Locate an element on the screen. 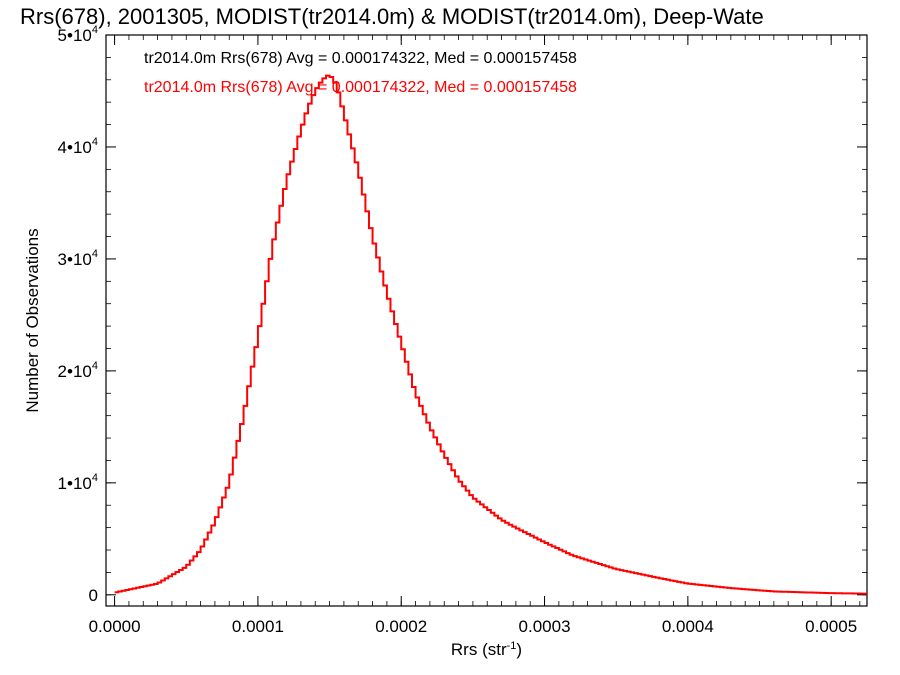 Image resolution: width=900 pixels, height=675 pixels. y-tick-label: 3•104 is located at coordinates (78, 258).